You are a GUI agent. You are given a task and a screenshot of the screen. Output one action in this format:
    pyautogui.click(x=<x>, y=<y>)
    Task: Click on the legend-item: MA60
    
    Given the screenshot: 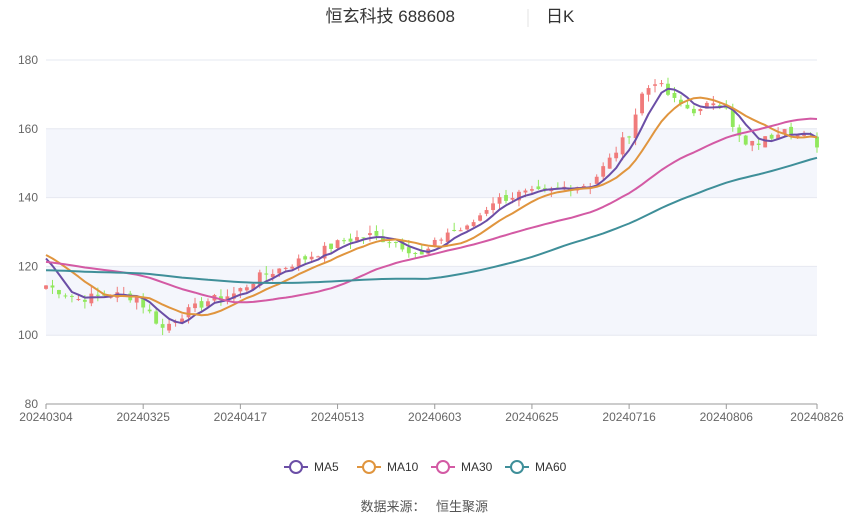 What is the action you would take?
    pyautogui.click(x=536, y=467)
    